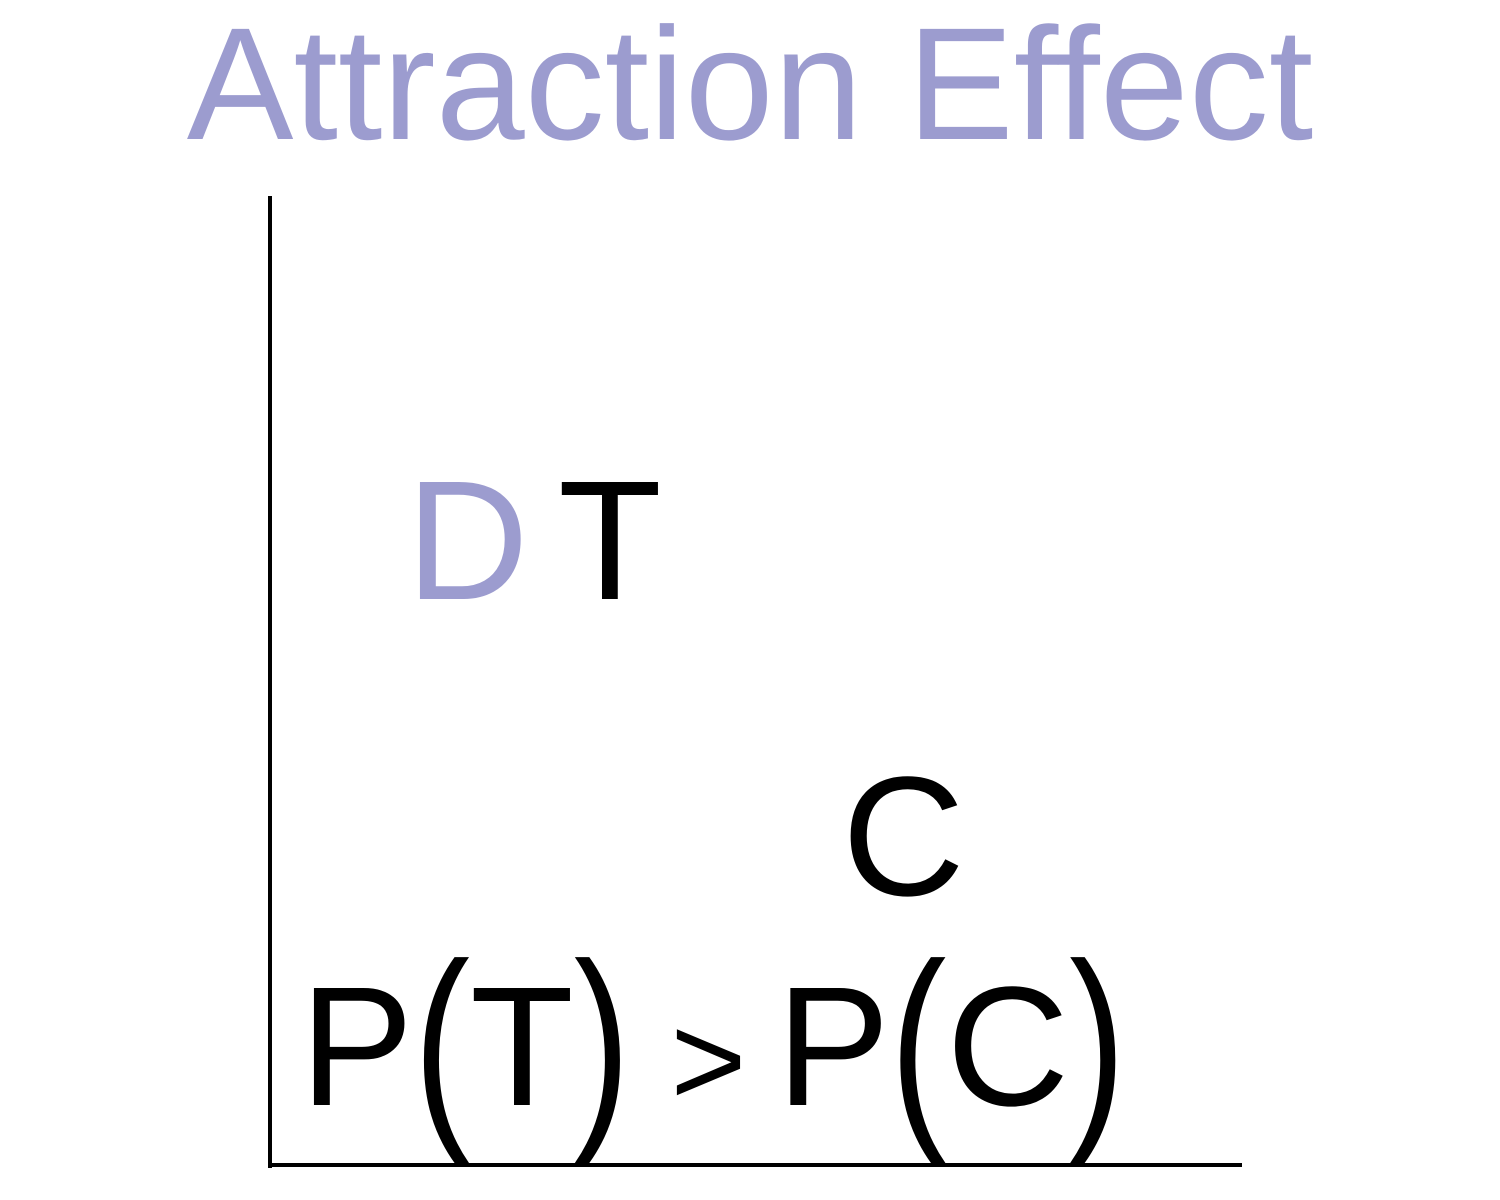 This screenshot has width=1500, height=1200. What do you see at coordinates (1097, 1042) in the screenshot?
I see `rhs-close-paren: )` at bounding box center [1097, 1042].